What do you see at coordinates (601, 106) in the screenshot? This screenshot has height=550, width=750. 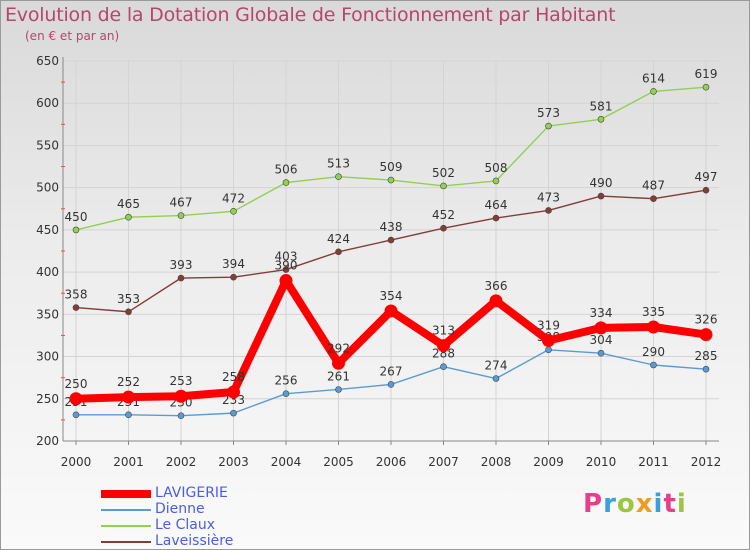 I see `data-label-le-claux-2010: 581` at bounding box center [601, 106].